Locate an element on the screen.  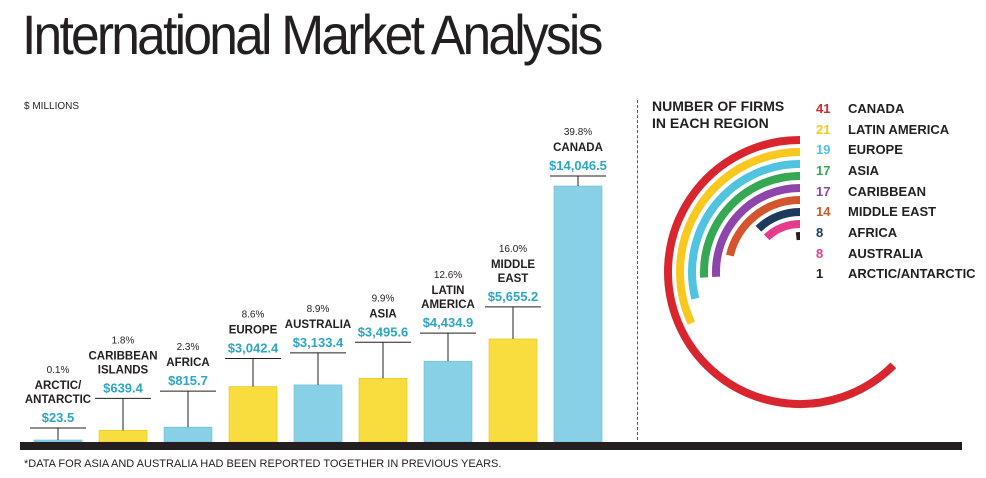
legend-count: 1 is located at coordinates (820, 274).